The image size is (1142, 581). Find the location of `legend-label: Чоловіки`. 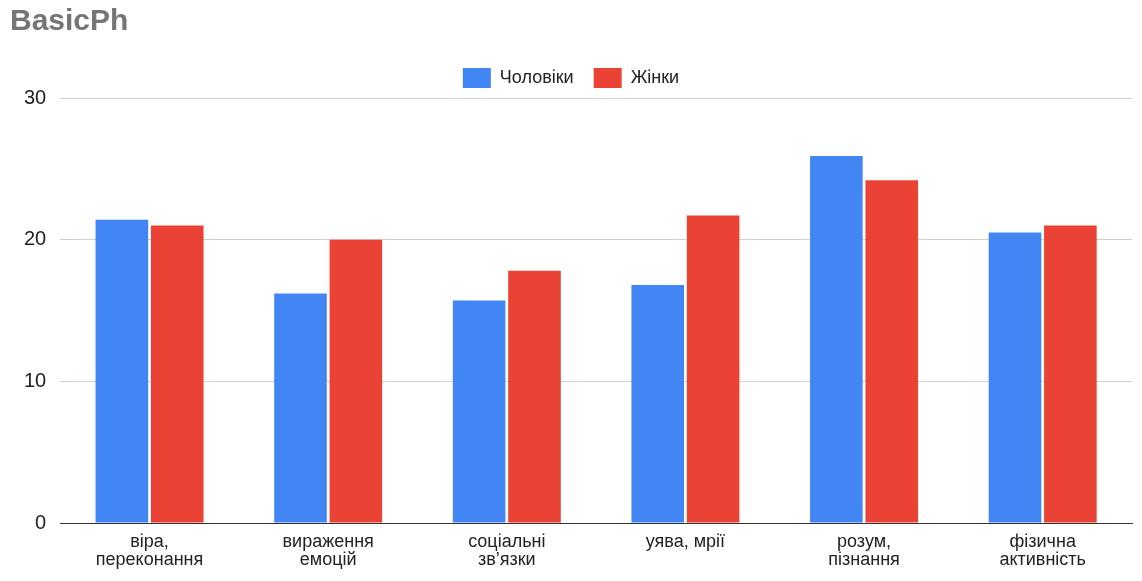

legend-label: Чоловіки is located at coordinates (536, 76).